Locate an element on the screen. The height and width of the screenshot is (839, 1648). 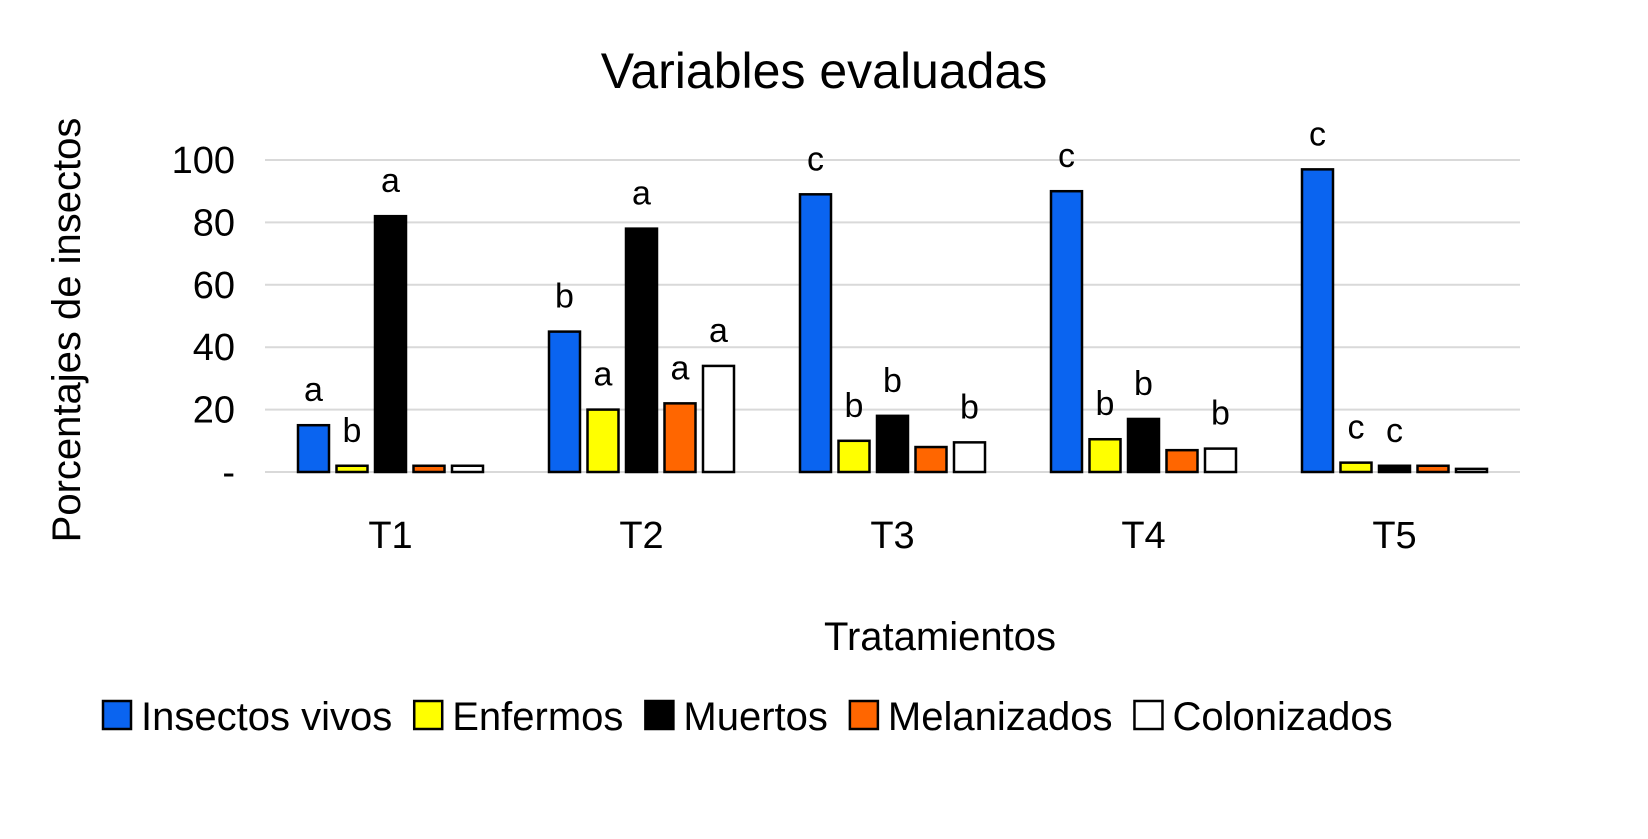
legend-item: Insectos vivos is located at coordinates (246, 717).